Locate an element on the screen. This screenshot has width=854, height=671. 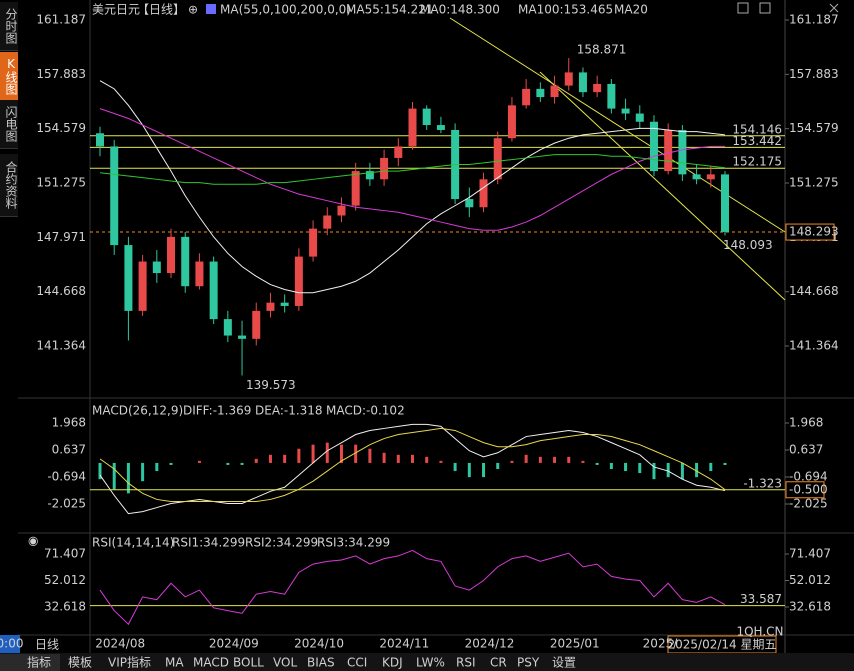
tool: 指标 is located at coordinates (39, 662).